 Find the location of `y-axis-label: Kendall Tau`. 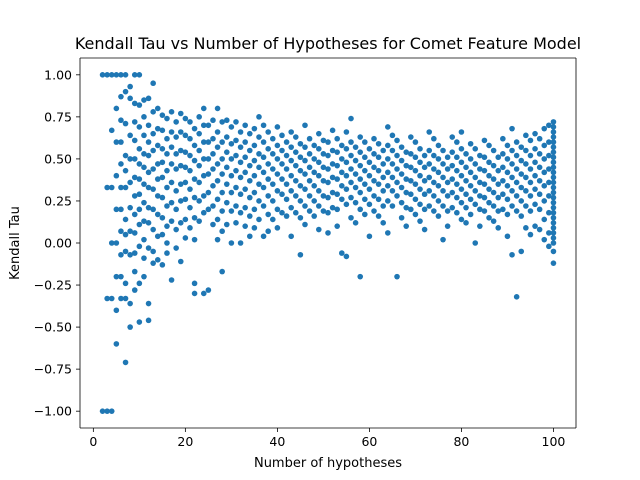

y-axis-label: Kendall Tau is located at coordinates (15, 243).